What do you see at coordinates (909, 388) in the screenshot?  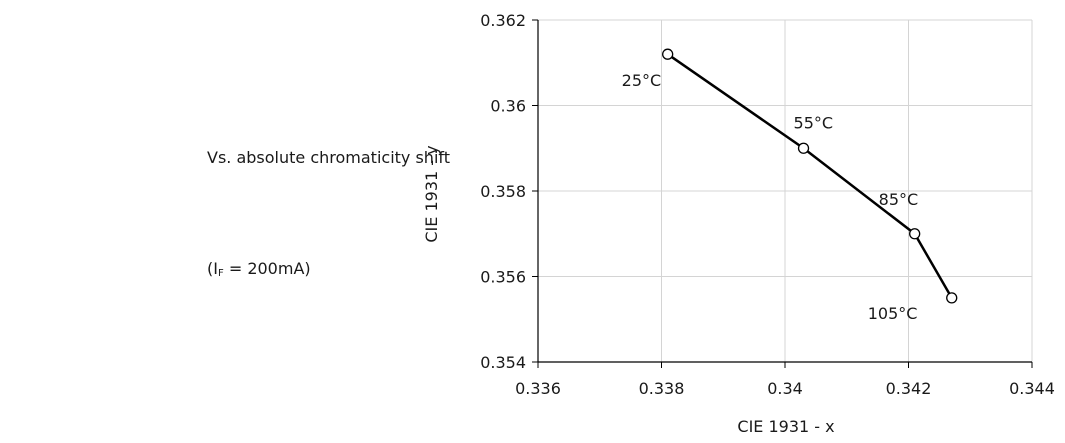 I see `x-tick-label: 0.342` at bounding box center [909, 388].